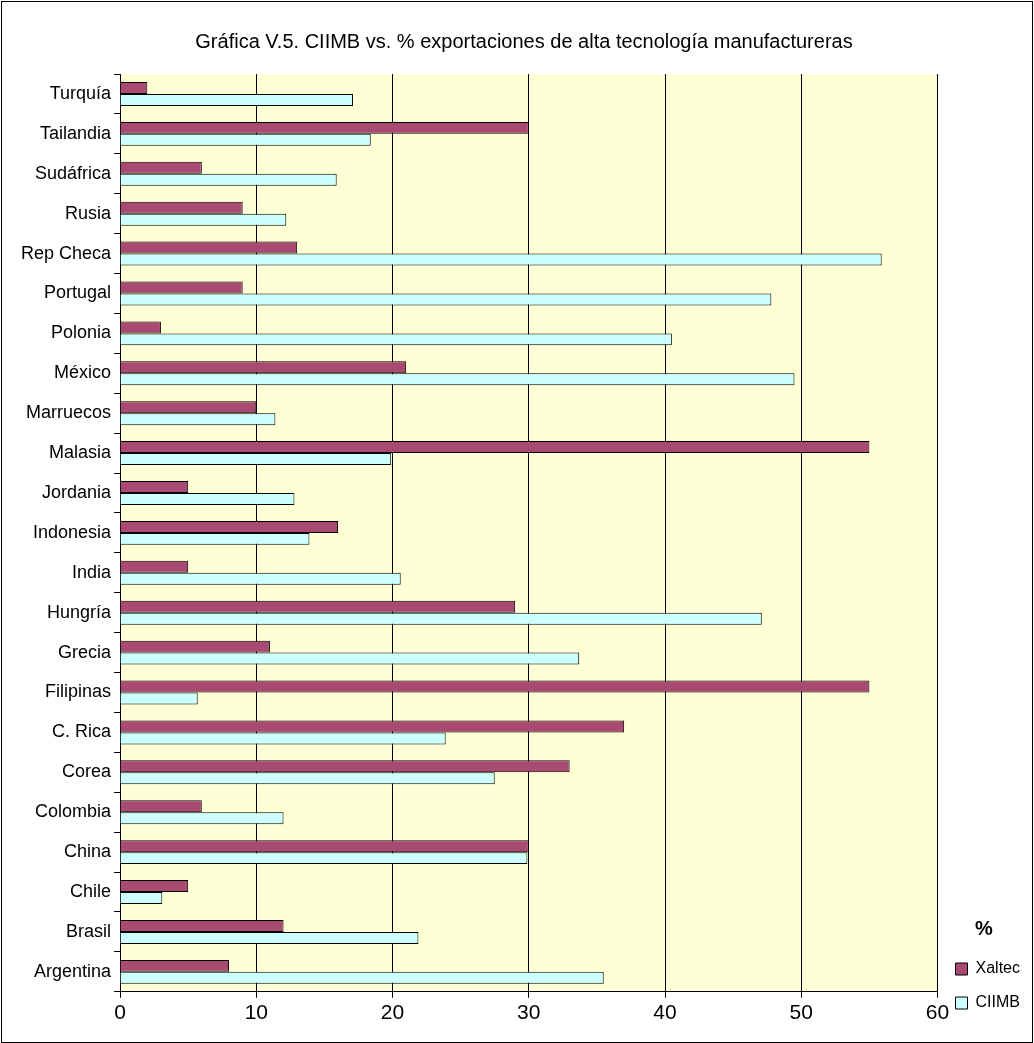 The width and height of the screenshot is (1034, 1043). What do you see at coordinates (997, 968) in the screenshot?
I see `legend-label: Xaltec` at bounding box center [997, 968].